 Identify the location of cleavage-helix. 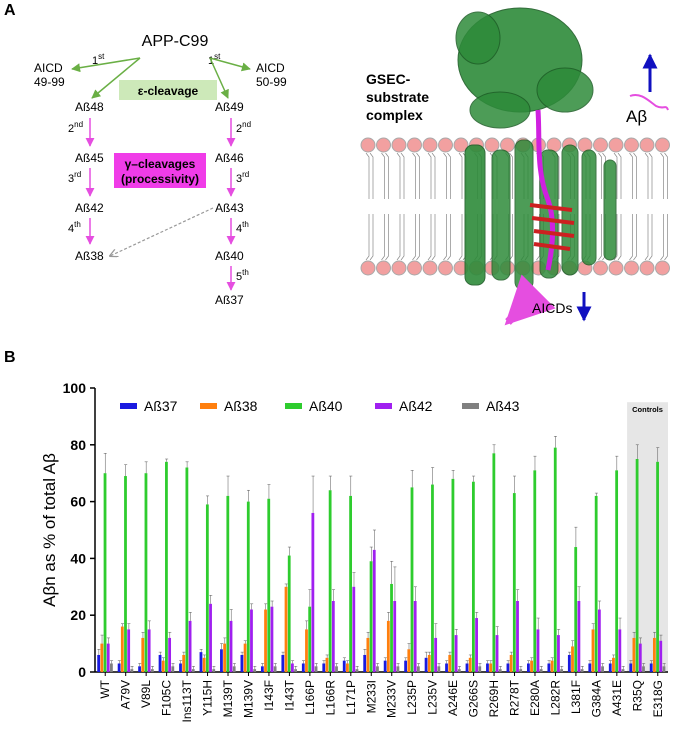
(552, 227).